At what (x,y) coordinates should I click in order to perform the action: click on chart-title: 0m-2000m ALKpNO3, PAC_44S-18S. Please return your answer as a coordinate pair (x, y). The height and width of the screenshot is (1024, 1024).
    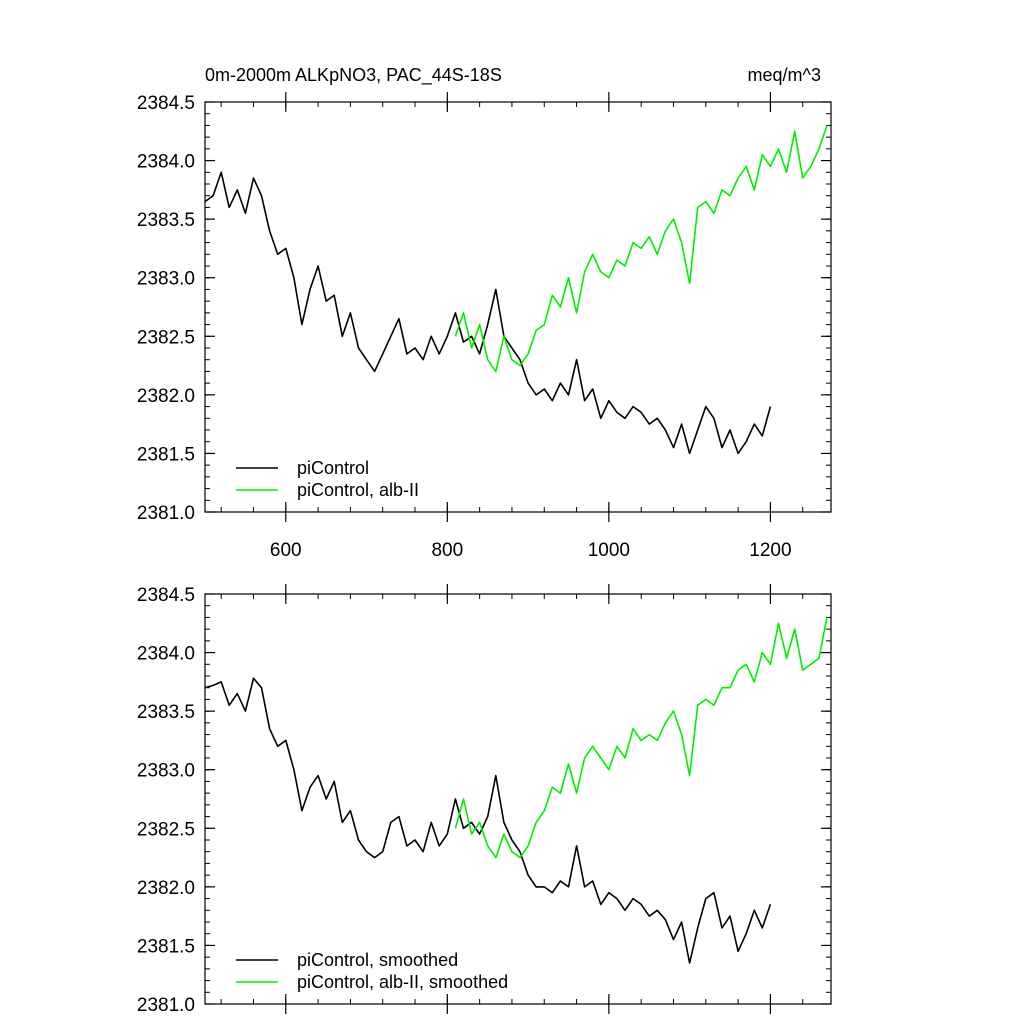
    Looking at the image, I should click on (353, 75).